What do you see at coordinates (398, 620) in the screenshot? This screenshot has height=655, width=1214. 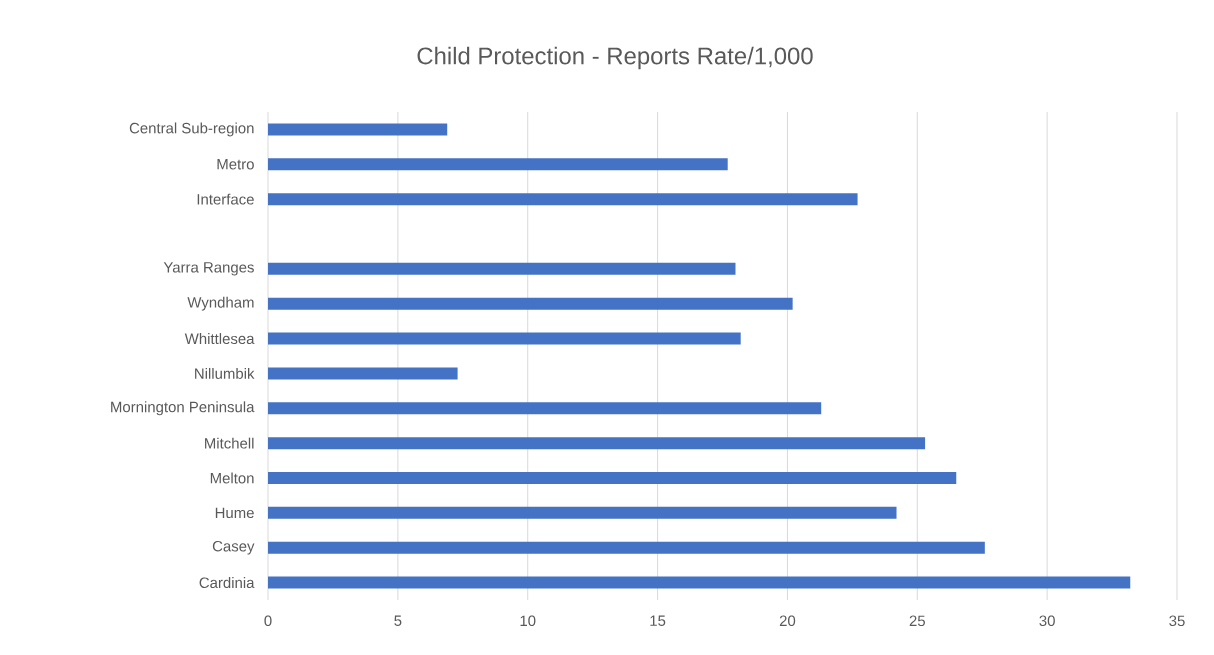 I see `x-tick-label: 5` at bounding box center [398, 620].